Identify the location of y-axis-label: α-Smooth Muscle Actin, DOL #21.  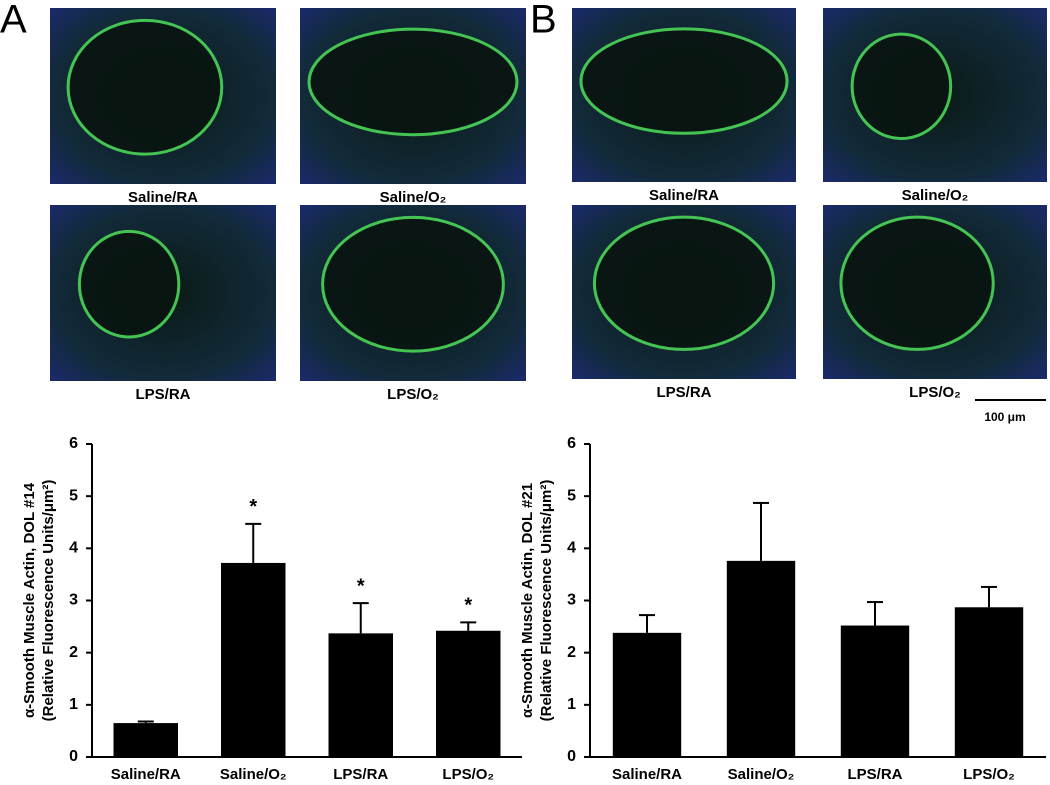
(527, 600).